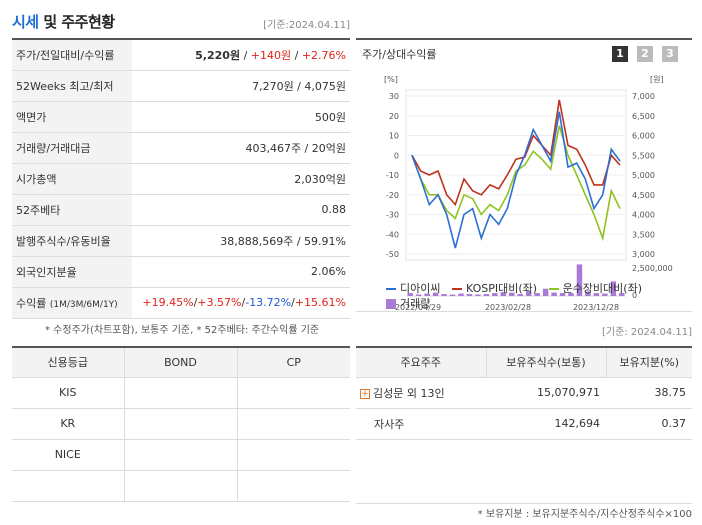 This screenshot has height=525, width=702. Describe the element at coordinates (643, 116) in the screenshot. I see `right-tick-label: 6,500` at that location.